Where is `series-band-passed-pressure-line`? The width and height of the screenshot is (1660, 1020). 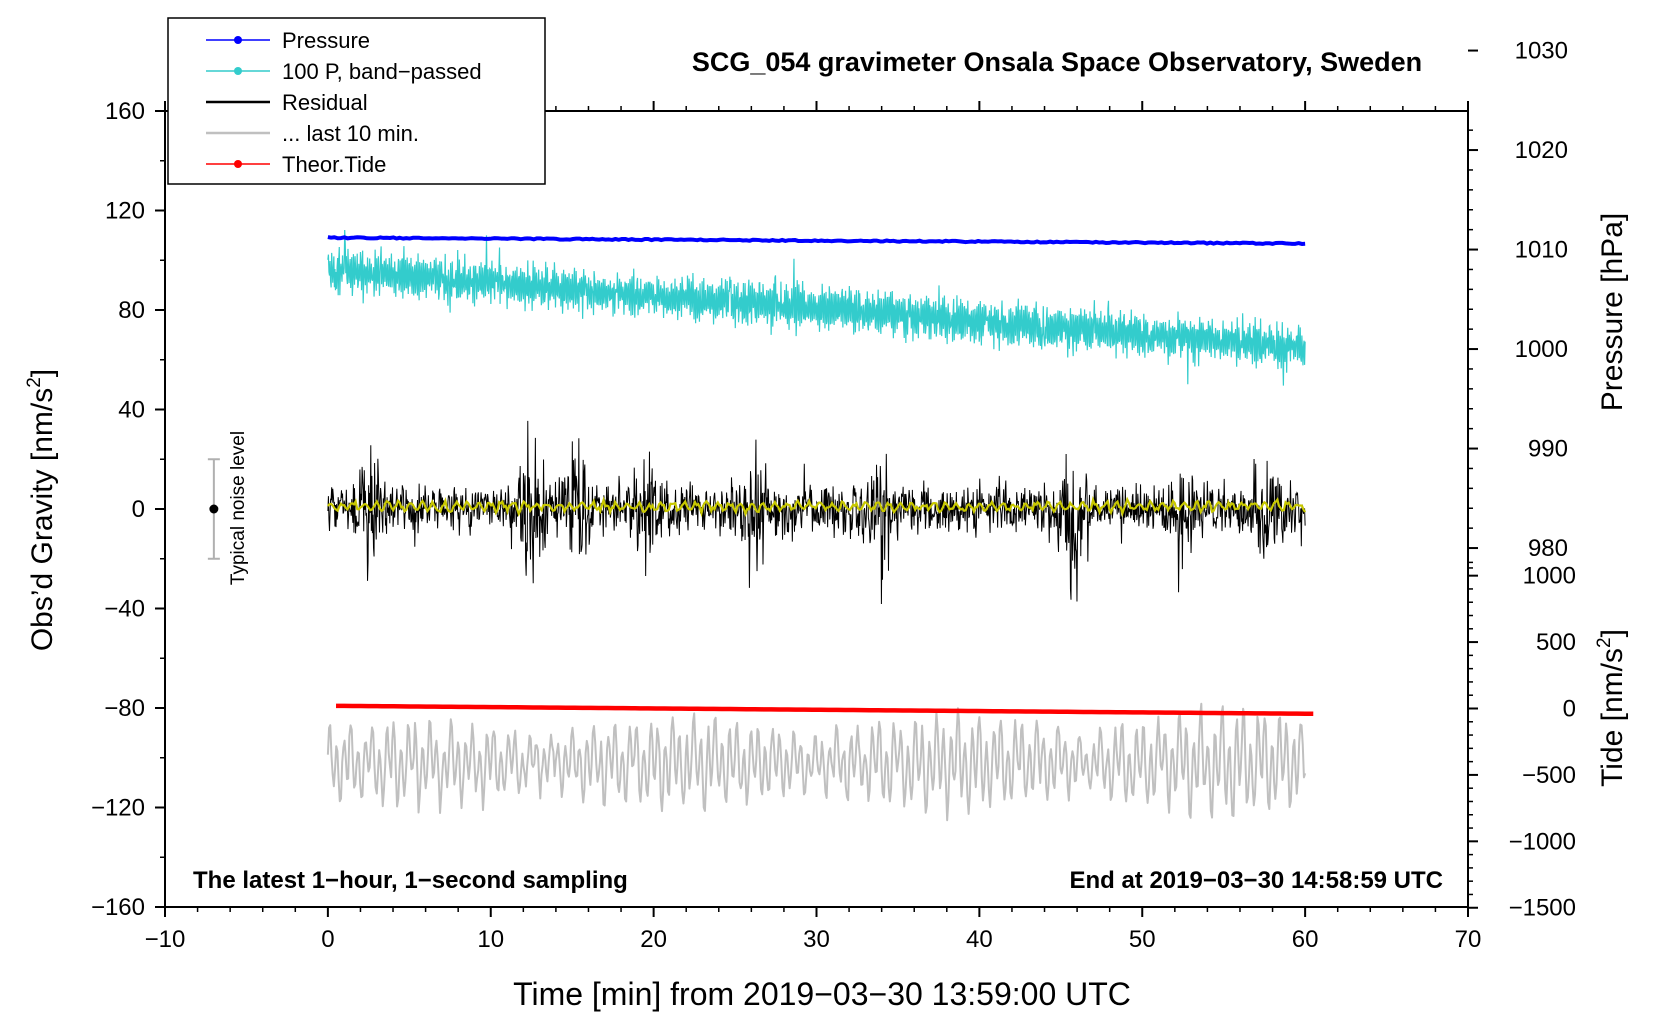
series-band-passed-pressure-line is located at coordinates (816, 308).